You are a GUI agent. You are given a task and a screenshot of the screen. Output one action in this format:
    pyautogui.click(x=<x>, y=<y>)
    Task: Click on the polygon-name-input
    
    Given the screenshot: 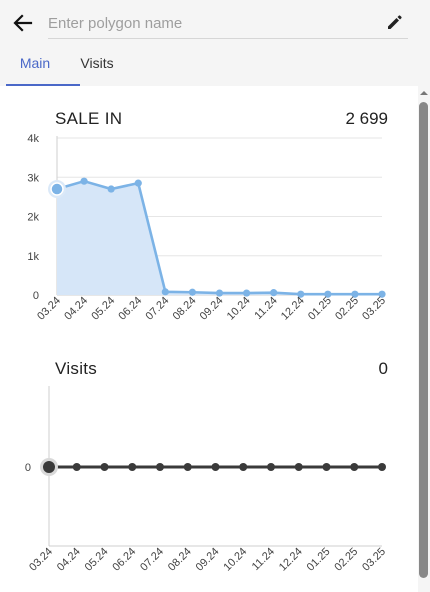 What is the action you would take?
    pyautogui.click(x=228, y=23)
    